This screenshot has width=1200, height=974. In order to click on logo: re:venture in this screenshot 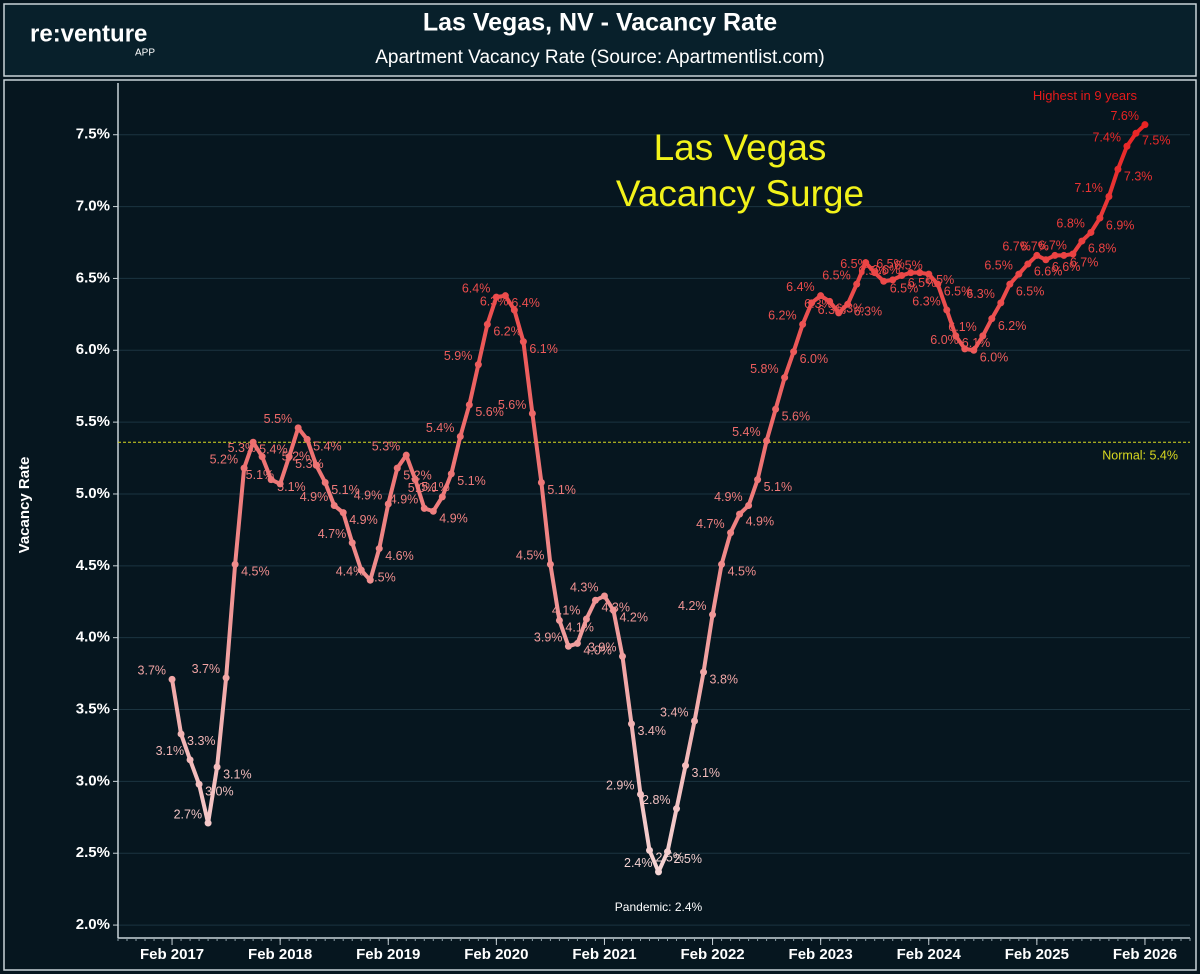, I will do `click(88, 33)`.